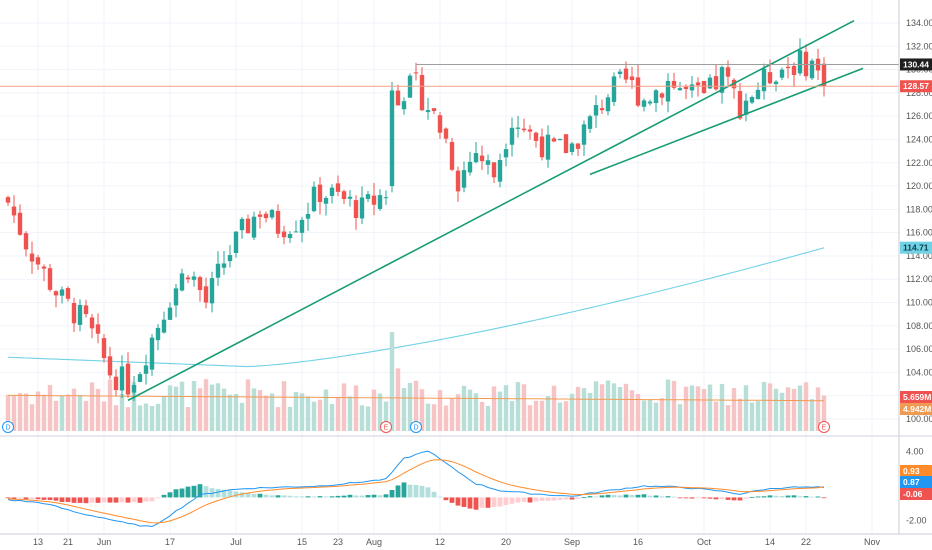 The image size is (932, 550). What do you see at coordinates (338, 542) in the screenshot?
I see `time-tick-label: 23` at bounding box center [338, 542].